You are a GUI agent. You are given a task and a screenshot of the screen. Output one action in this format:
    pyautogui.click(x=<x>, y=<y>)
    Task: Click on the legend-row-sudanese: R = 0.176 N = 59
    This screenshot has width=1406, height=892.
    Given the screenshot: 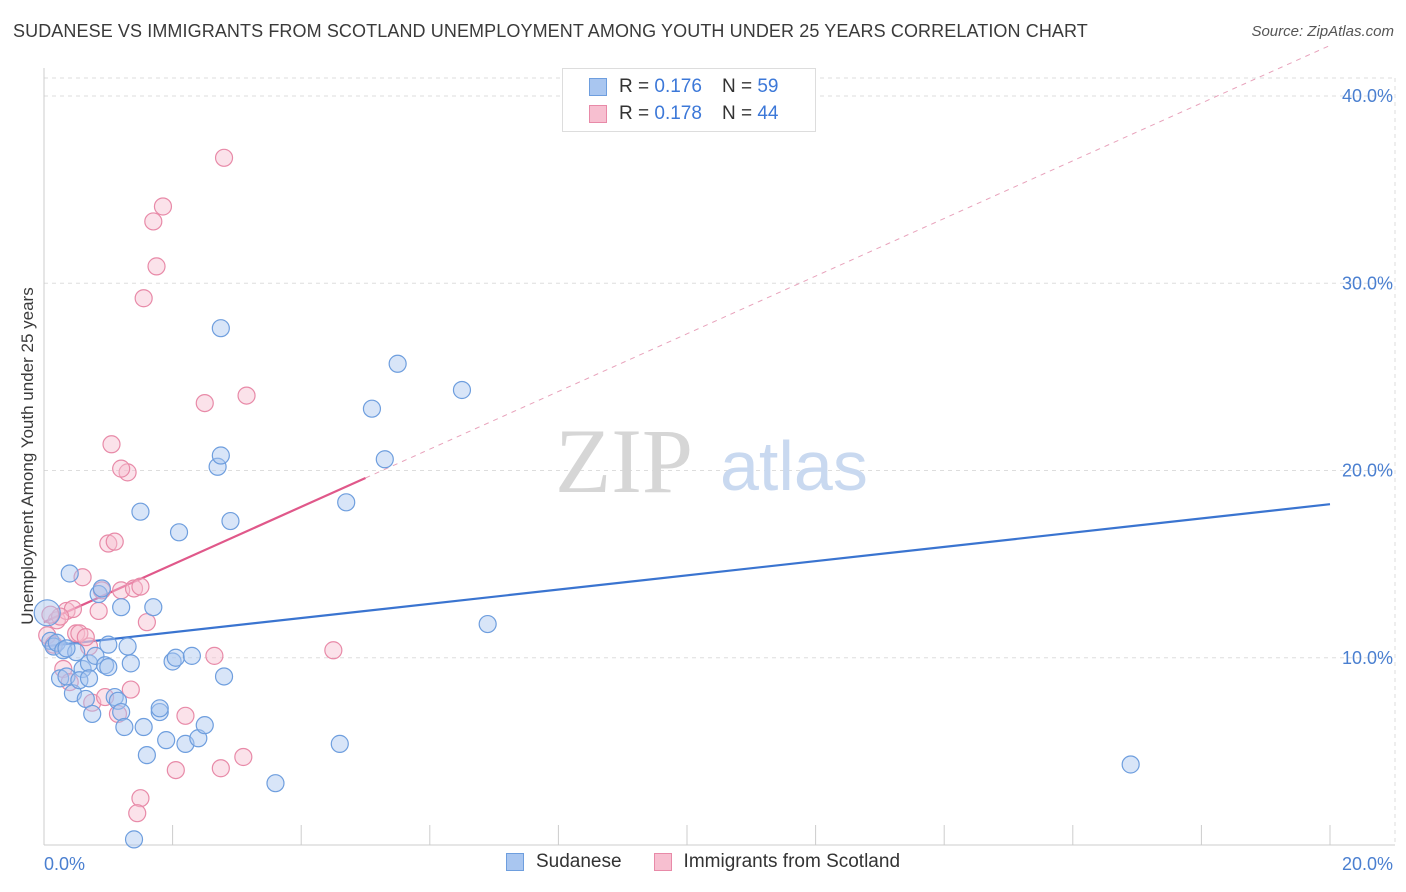 What is the action you would take?
    pyautogui.click(x=683, y=87)
    